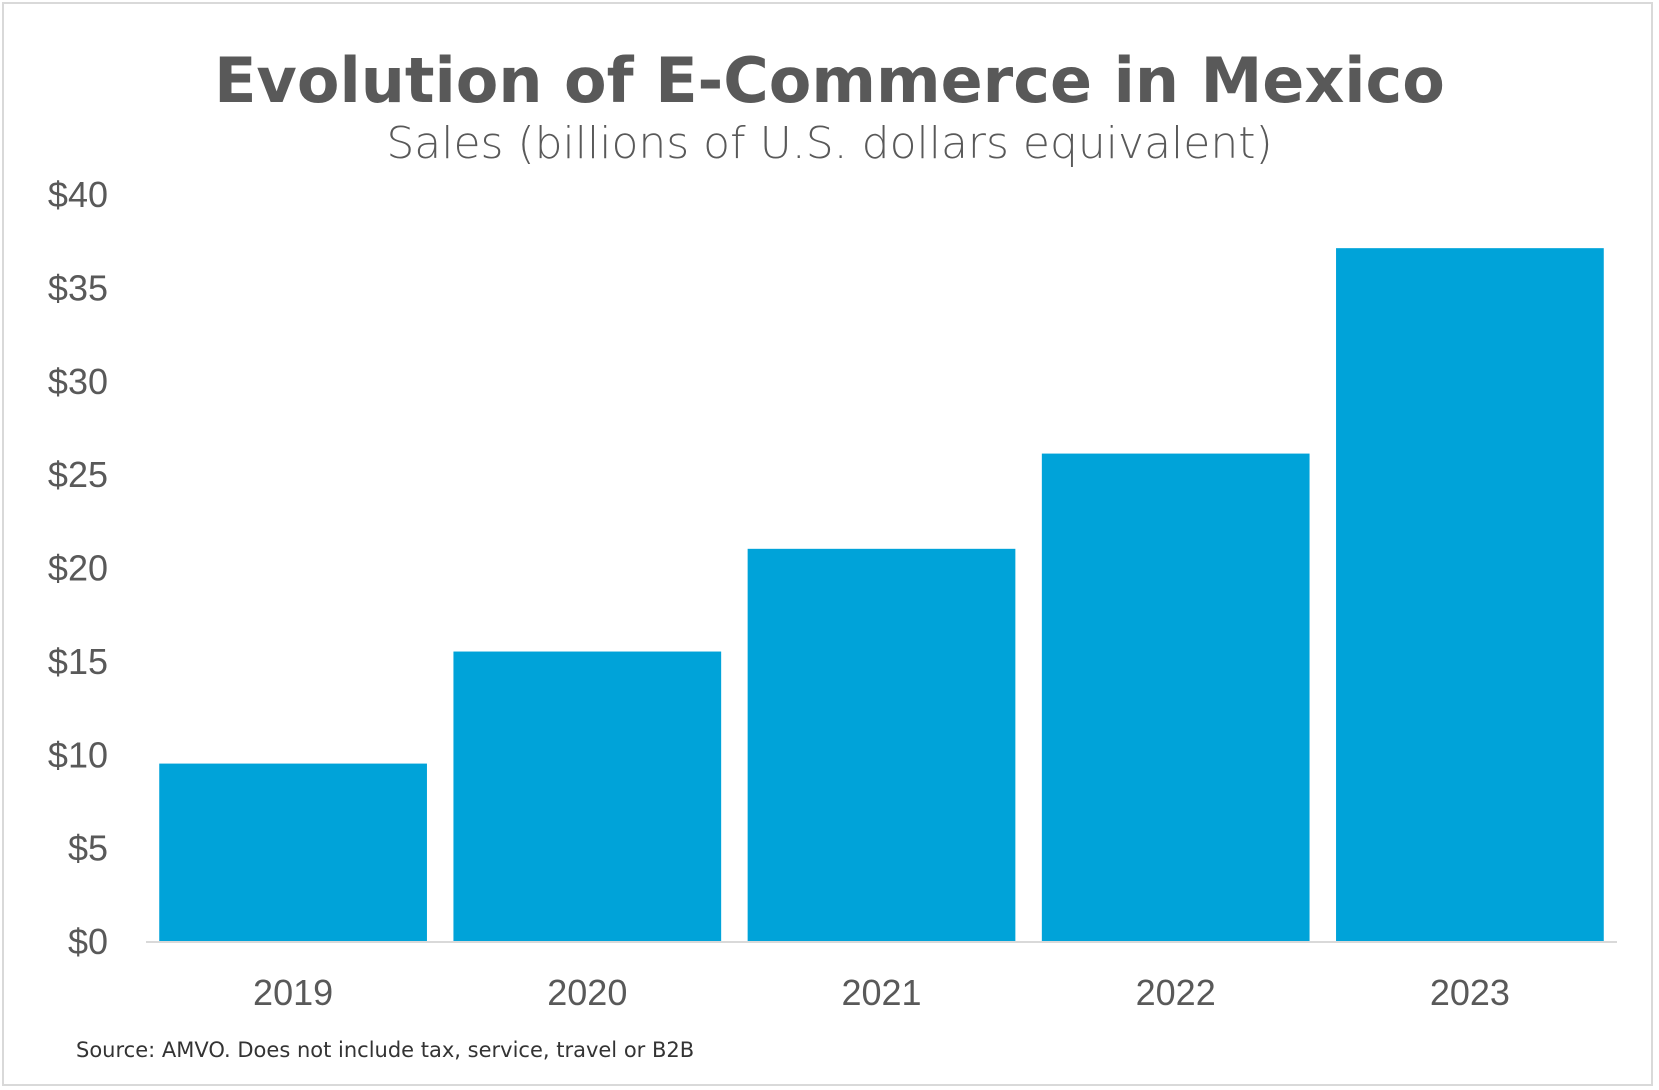  Describe the element at coordinates (587, 992) in the screenshot. I see `x-tick-label: 2020` at that location.